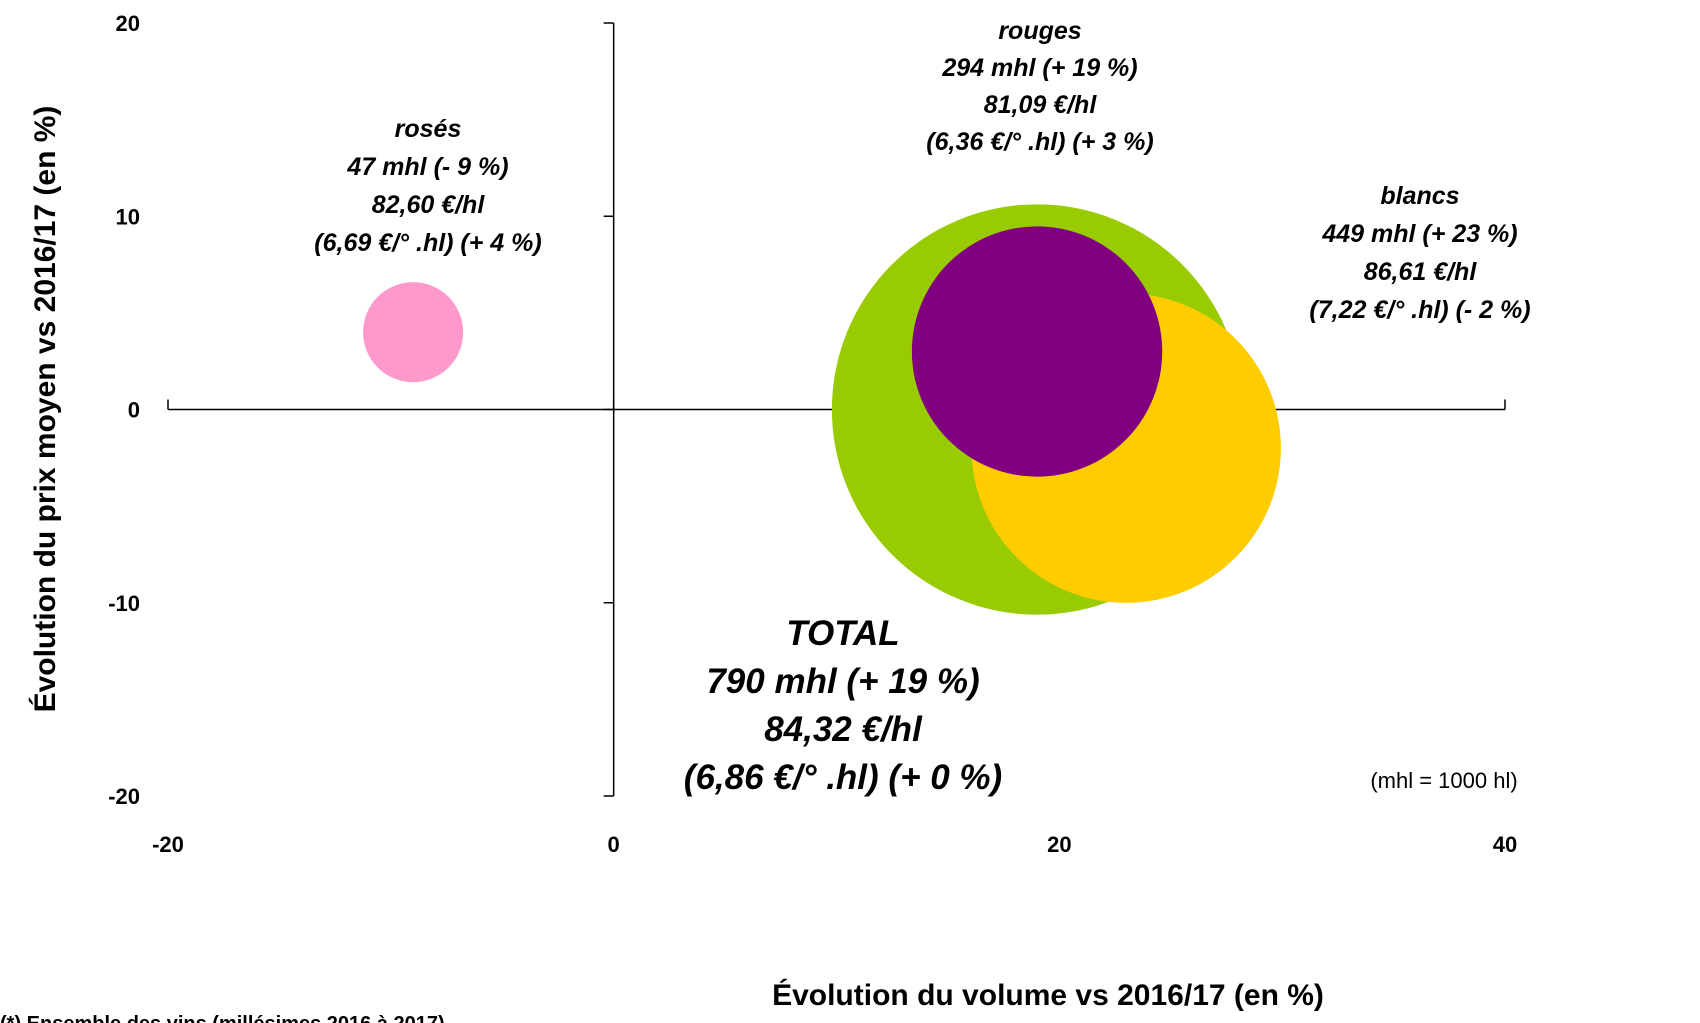  Describe the element at coordinates (1039, 142) in the screenshot. I see `bubble-label: (6,36 €/° .hl) (+ 3 %)` at that location.